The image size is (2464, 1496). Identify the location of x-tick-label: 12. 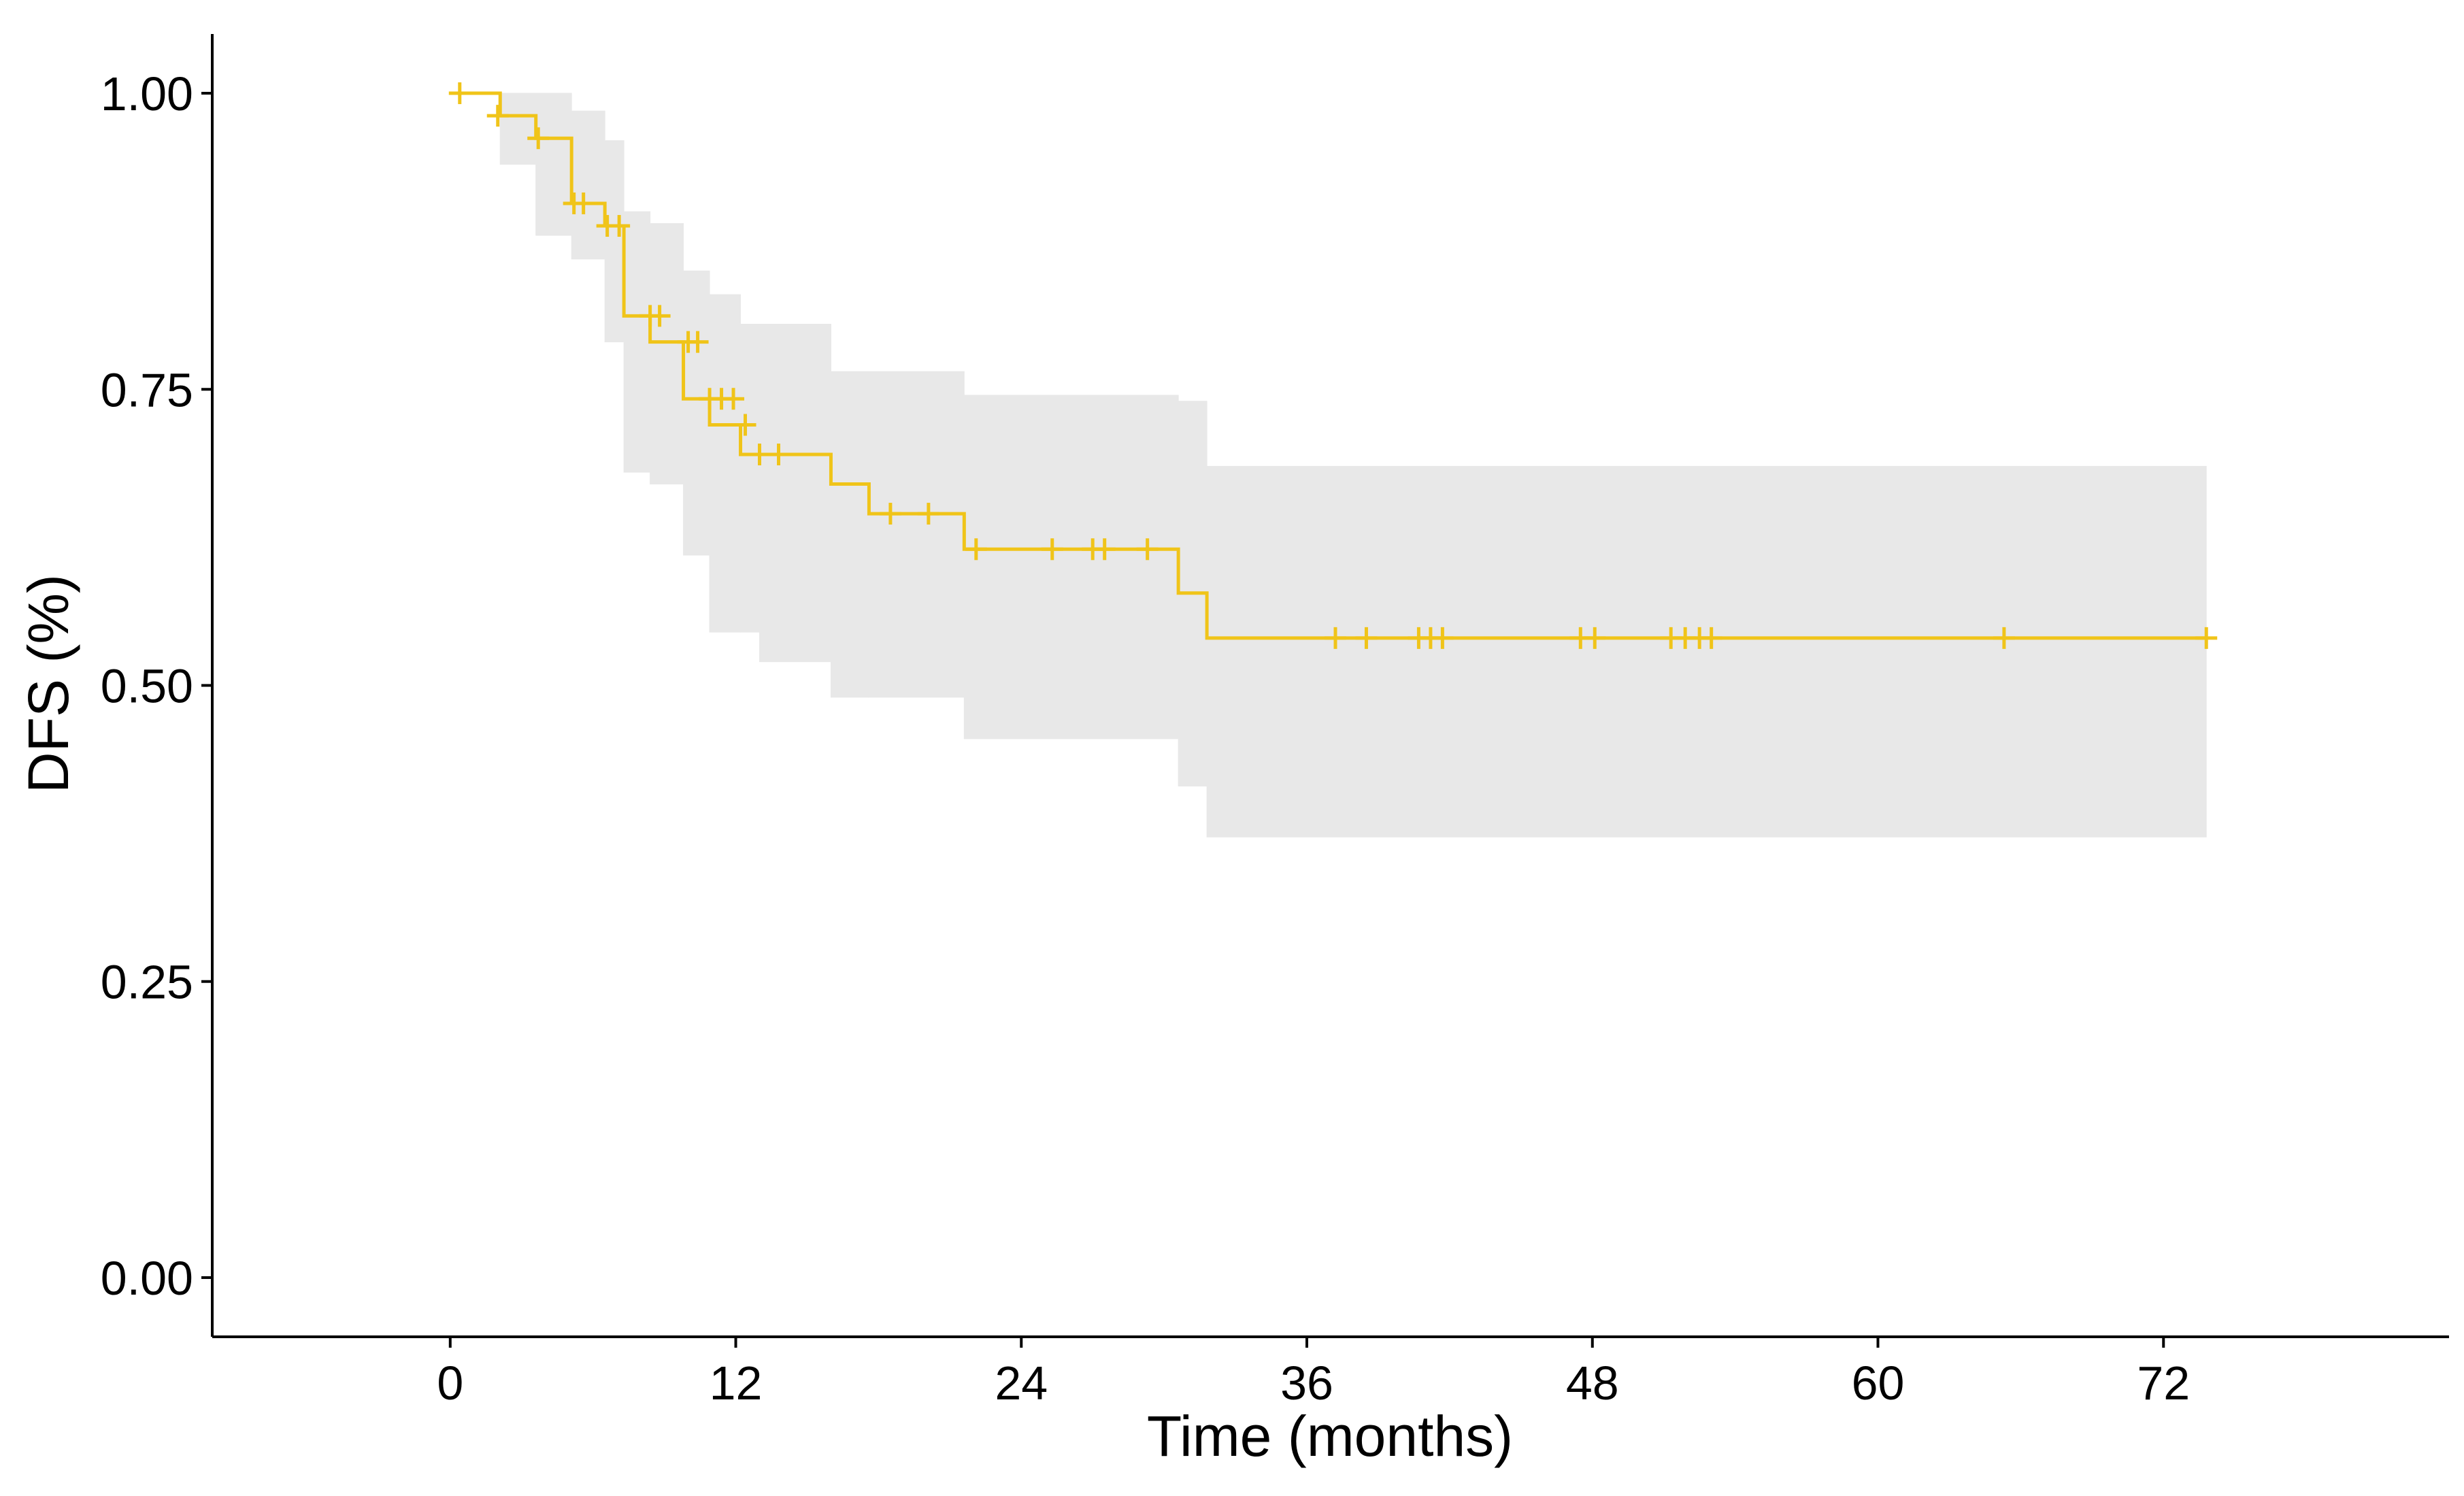
(736, 1383).